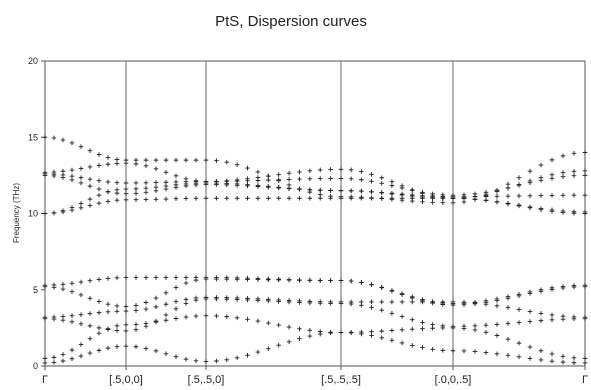 The height and width of the screenshot is (390, 591). What do you see at coordinates (453, 380) in the screenshot?
I see `x-tick-label: [.0,0,.5]` at bounding box center [453, 380].